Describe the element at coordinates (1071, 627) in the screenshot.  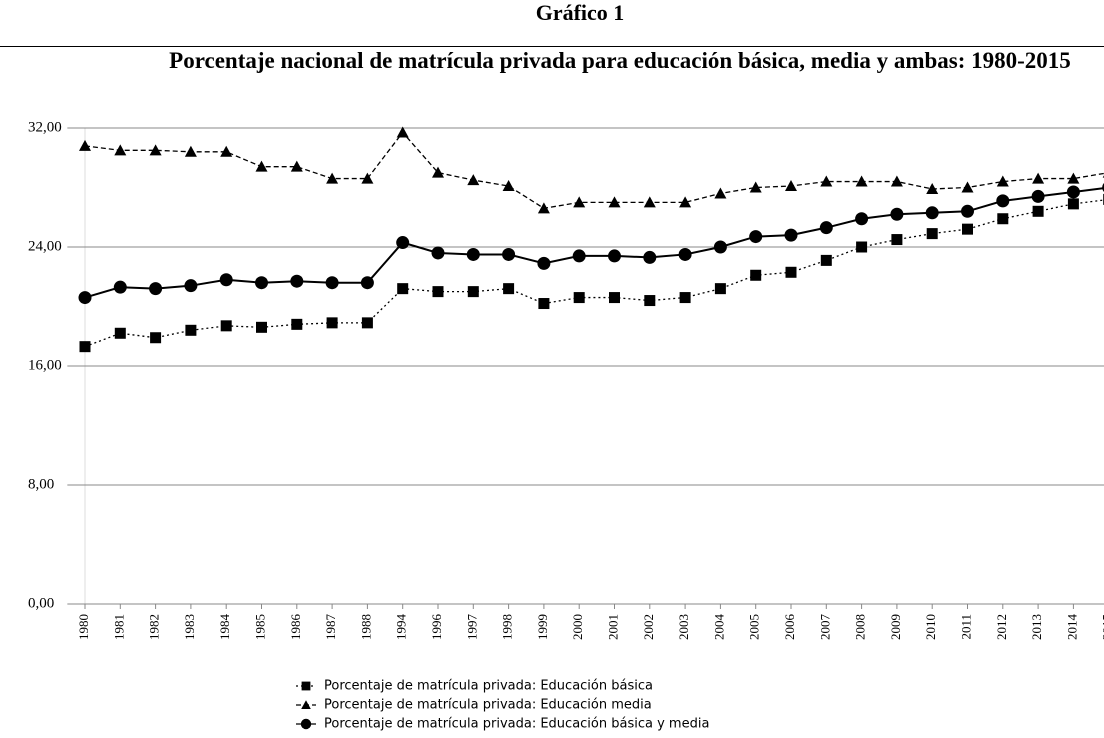
I see `x-tick-label: 2014` at that location.